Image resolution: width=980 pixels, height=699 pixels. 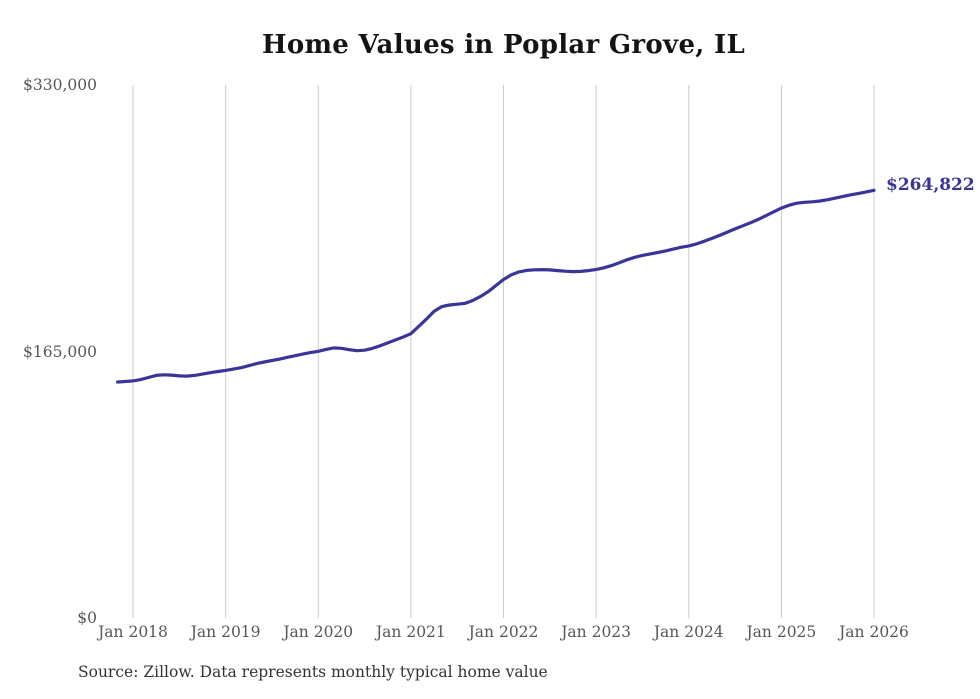 What do you see at coordinates (60, 85) in the screenshot?
I see `y-axis-label: $330,000` at bounding box center [60, 85].